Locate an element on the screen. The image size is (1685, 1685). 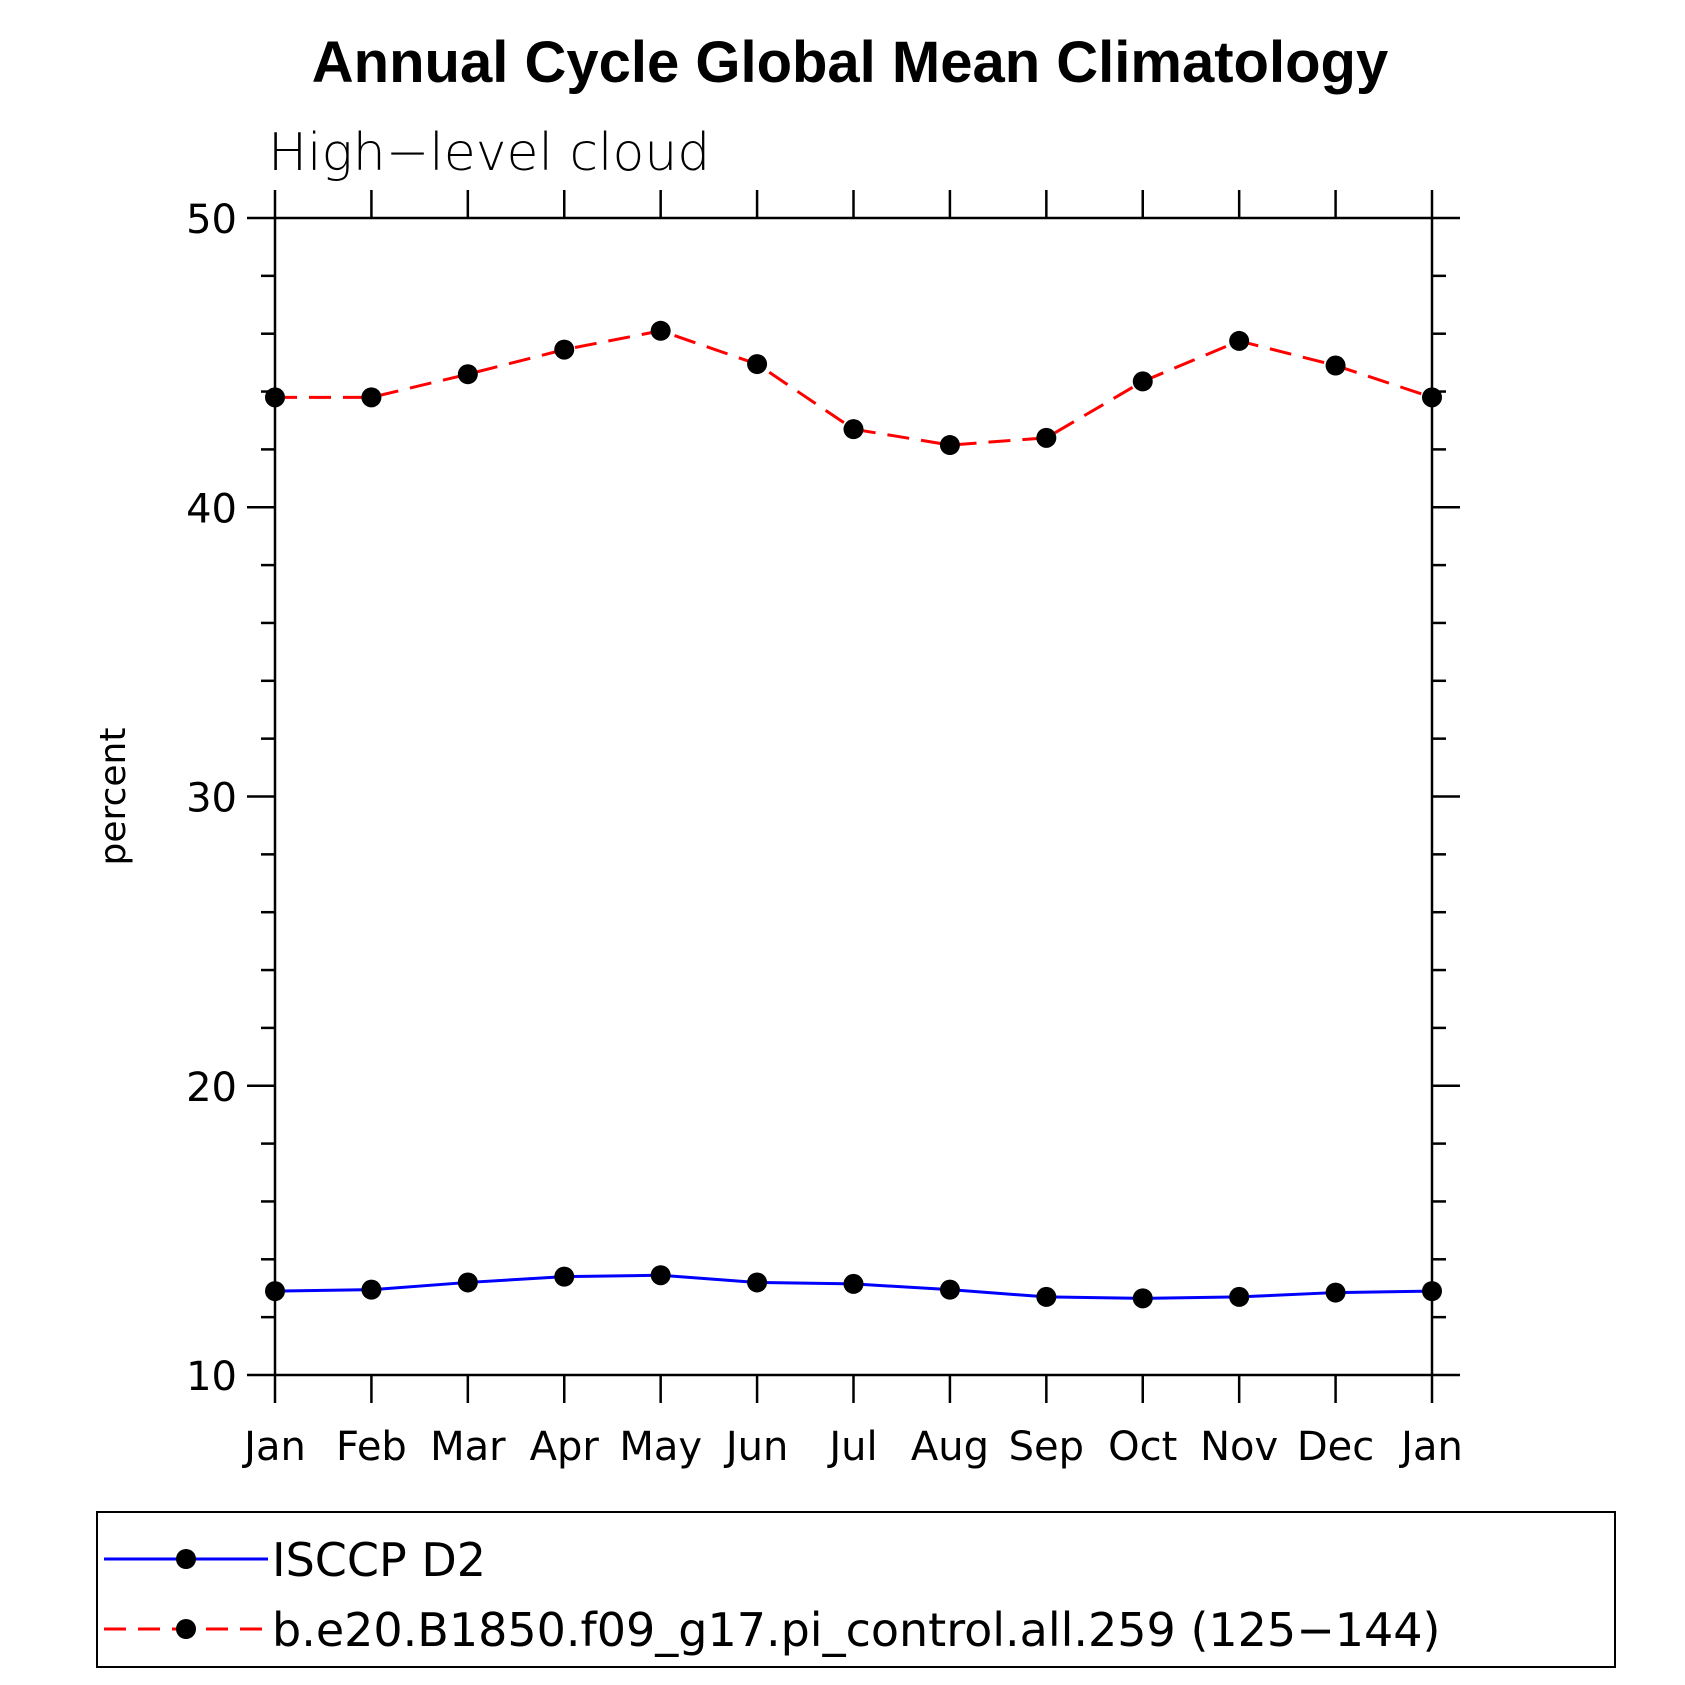
x-tick-label: Sep is located at coordinates (1046, 1447).